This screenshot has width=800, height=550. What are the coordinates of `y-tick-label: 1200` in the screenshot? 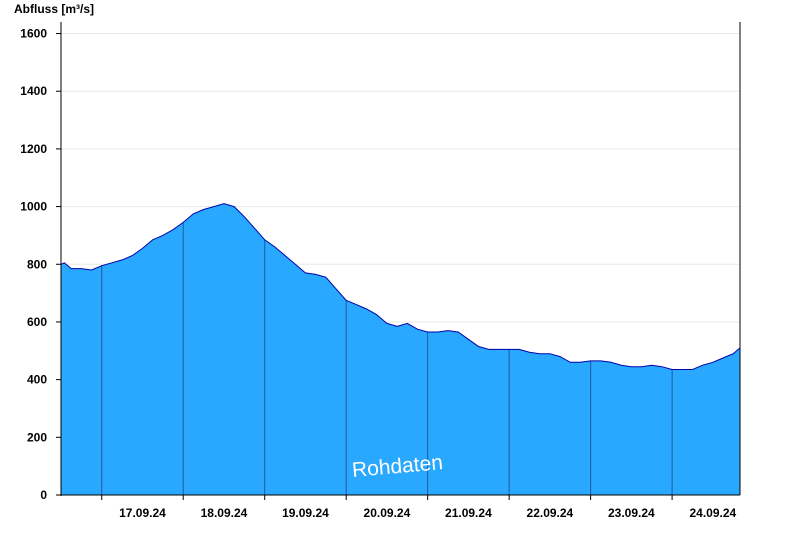 It's located at (33, 149).